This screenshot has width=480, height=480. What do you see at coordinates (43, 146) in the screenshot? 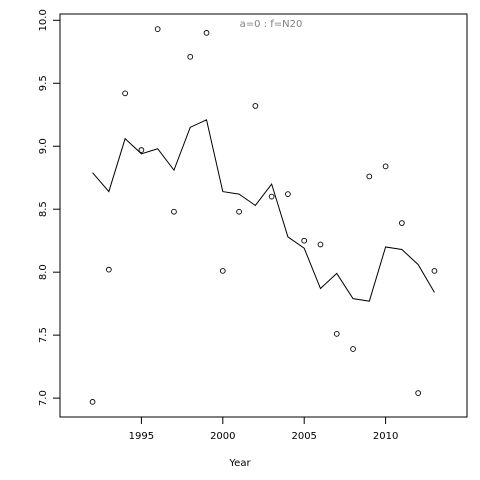
I see `y-tick-label: 9.0` at bounding box center [43, 146].